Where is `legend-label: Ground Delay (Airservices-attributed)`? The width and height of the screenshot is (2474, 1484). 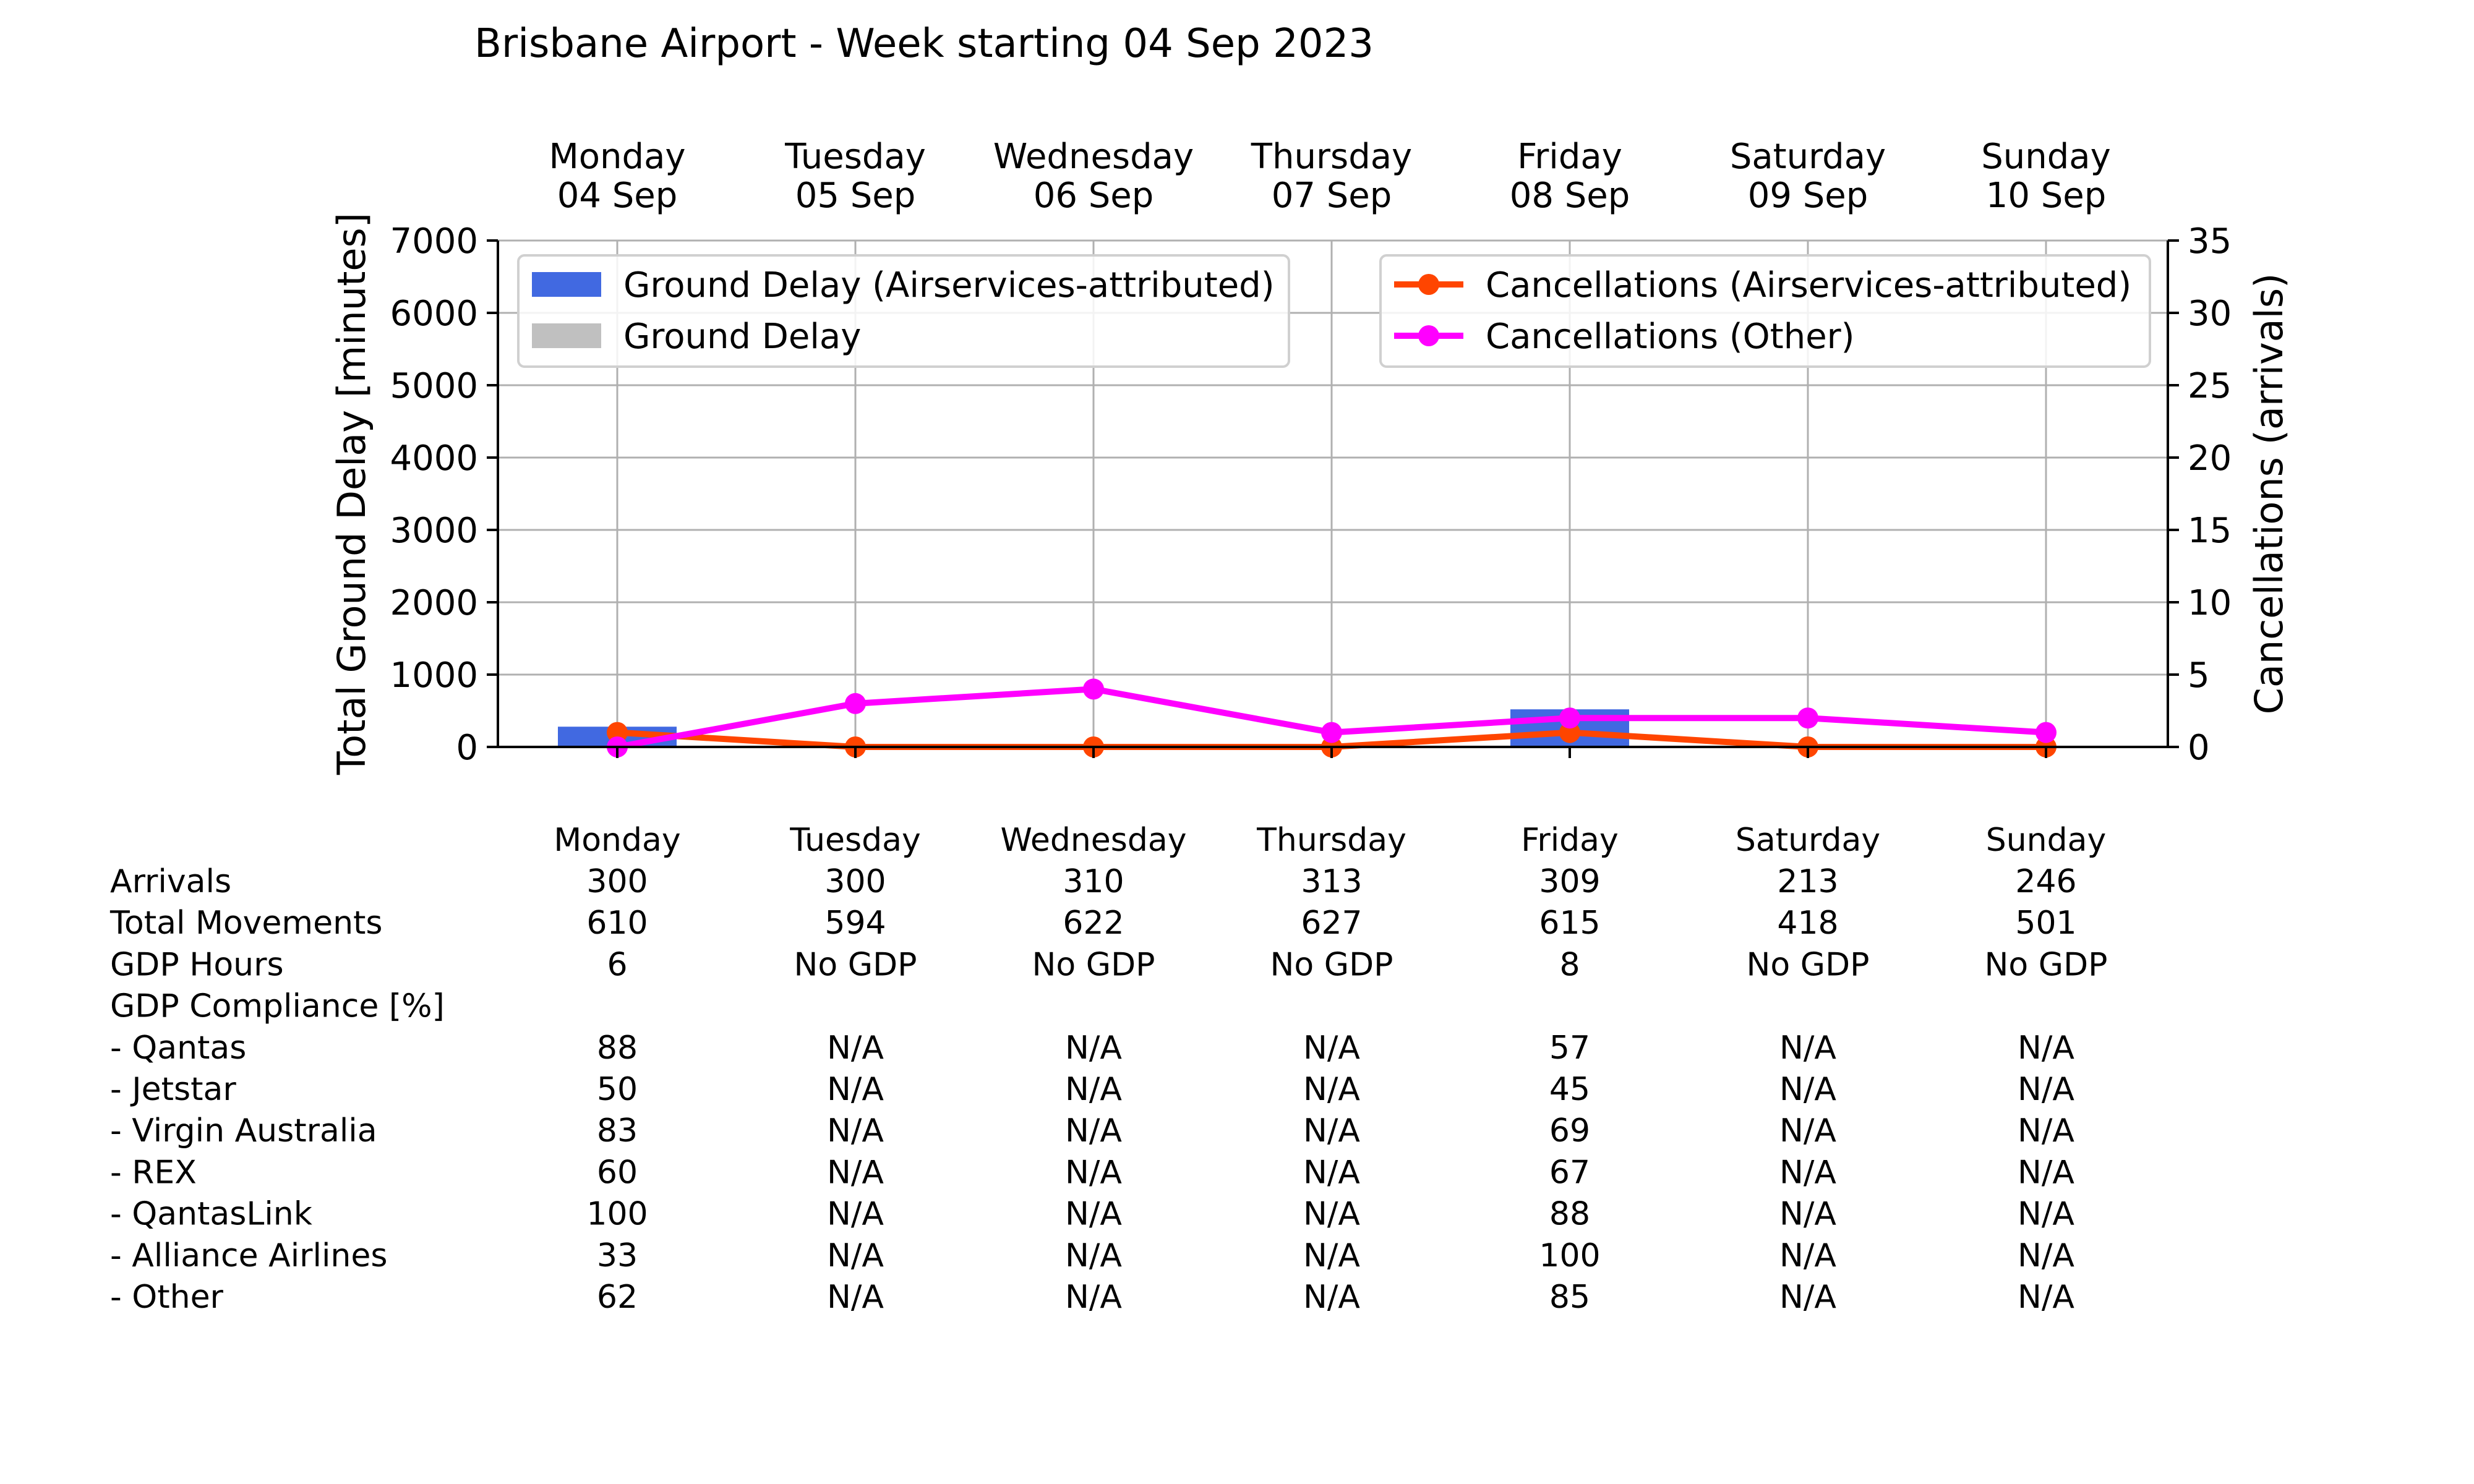 legend-label: Ground Delay (Airservices-attributed) is located at coordinates (949, 285).